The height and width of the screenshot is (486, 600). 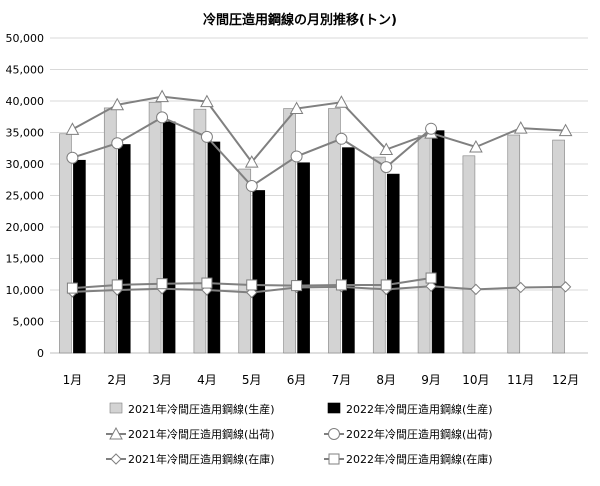 I want to click on y-tick-label: 35,000, so click(x=25, y=133).